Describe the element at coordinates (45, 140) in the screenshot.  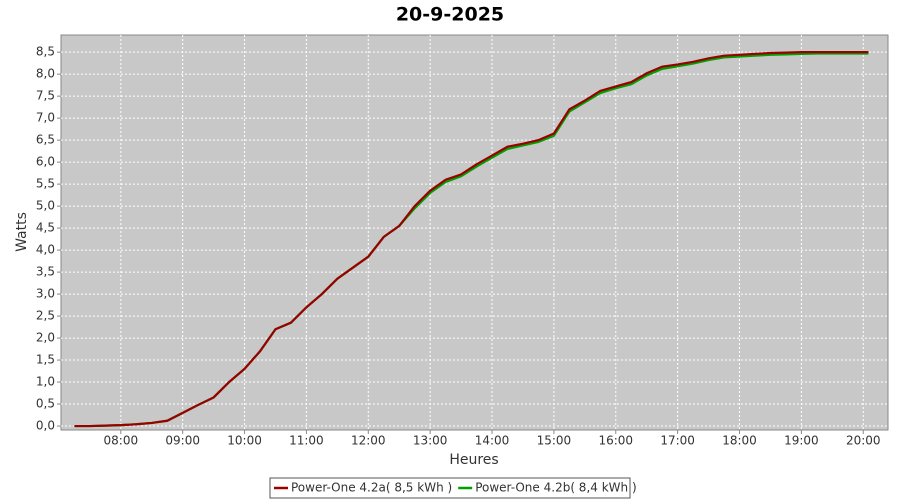
I see `y-tick-label: 6,5` at that location.